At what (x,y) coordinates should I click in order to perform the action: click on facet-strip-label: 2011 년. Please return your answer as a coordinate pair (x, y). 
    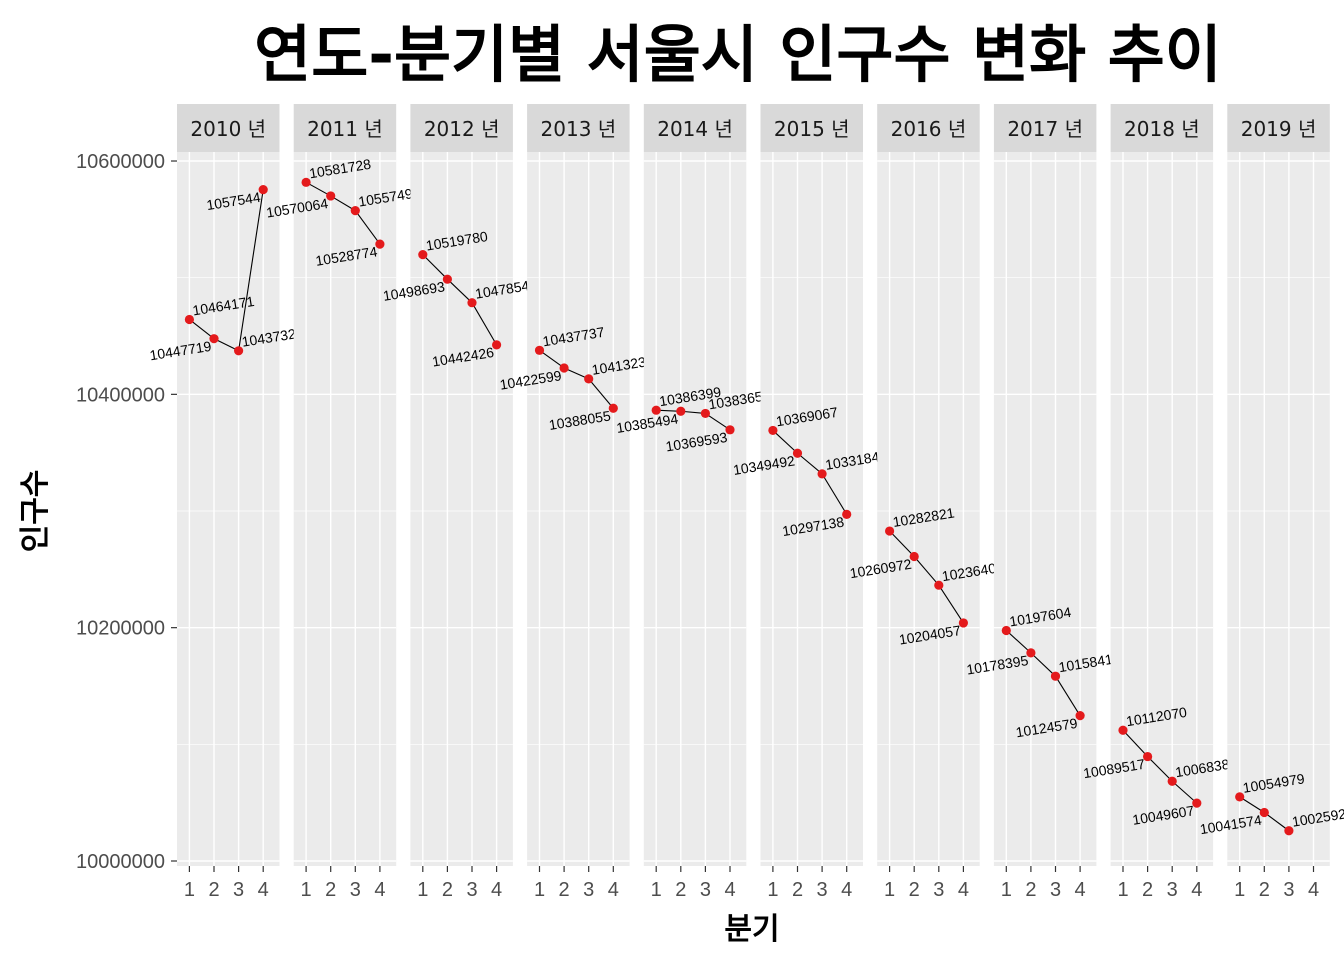
    Looking at the image, I should click on (345, 129).